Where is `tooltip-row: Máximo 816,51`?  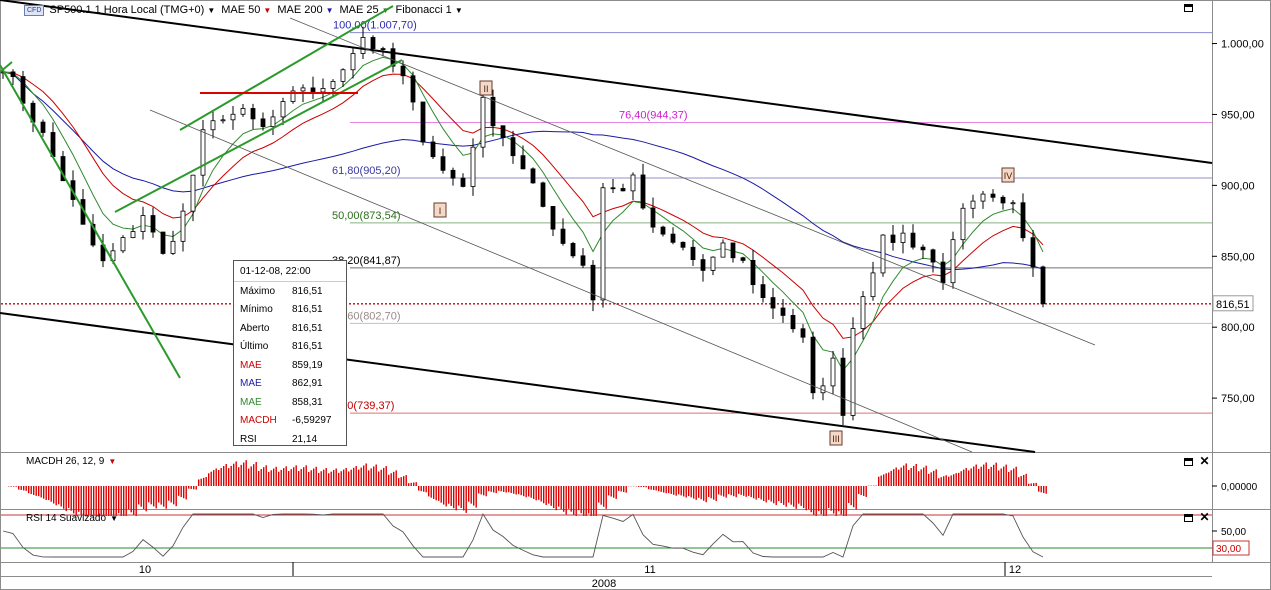 tooltip-row: Máximo 816,51 is located at coordinates (290, 291).